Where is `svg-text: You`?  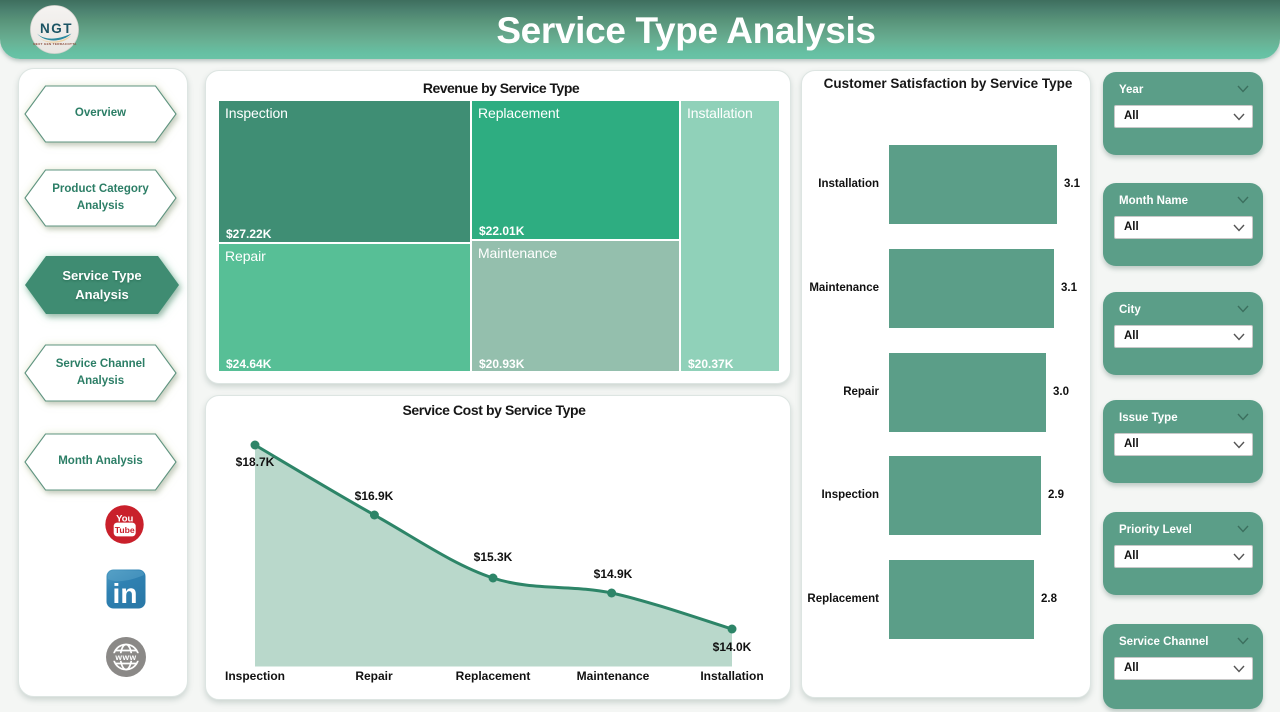 svg-text: You is located at coordinates (124, 519).